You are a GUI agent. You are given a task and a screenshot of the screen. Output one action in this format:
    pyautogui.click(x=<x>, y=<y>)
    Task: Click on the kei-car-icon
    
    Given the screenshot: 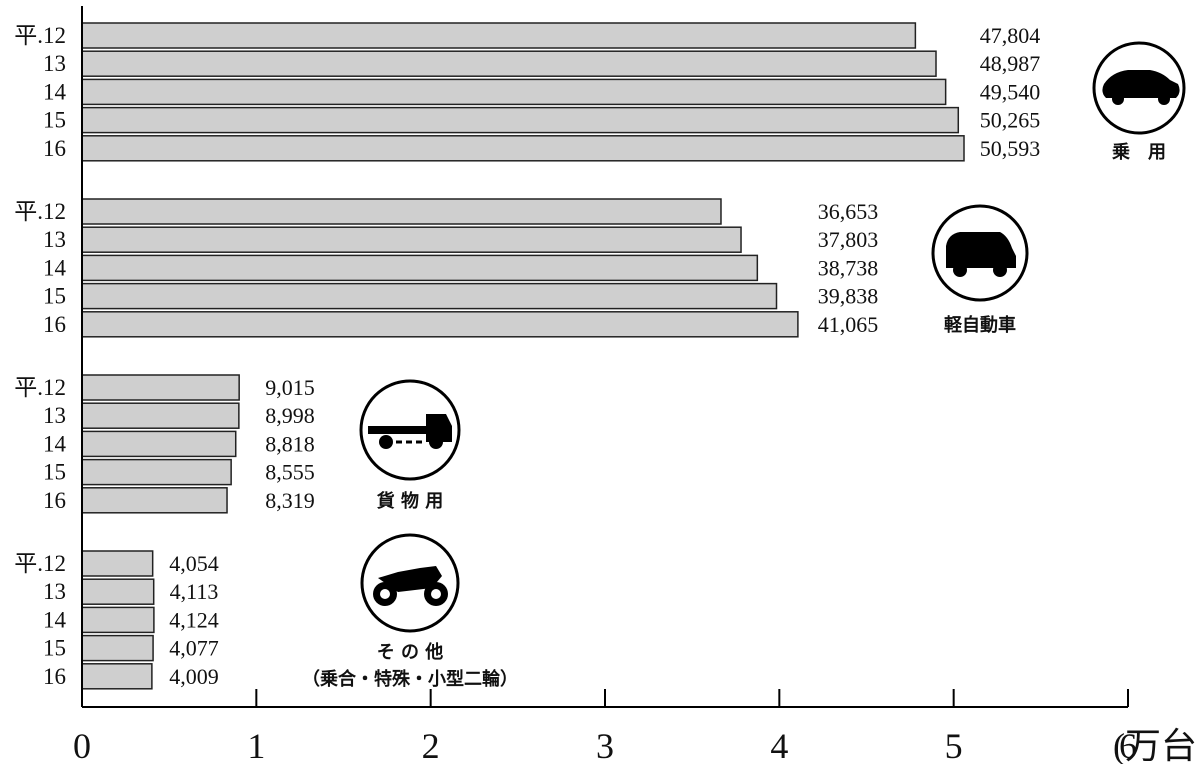 What is the action you would take?
    pyautogui.click(x=980, y=253)
    